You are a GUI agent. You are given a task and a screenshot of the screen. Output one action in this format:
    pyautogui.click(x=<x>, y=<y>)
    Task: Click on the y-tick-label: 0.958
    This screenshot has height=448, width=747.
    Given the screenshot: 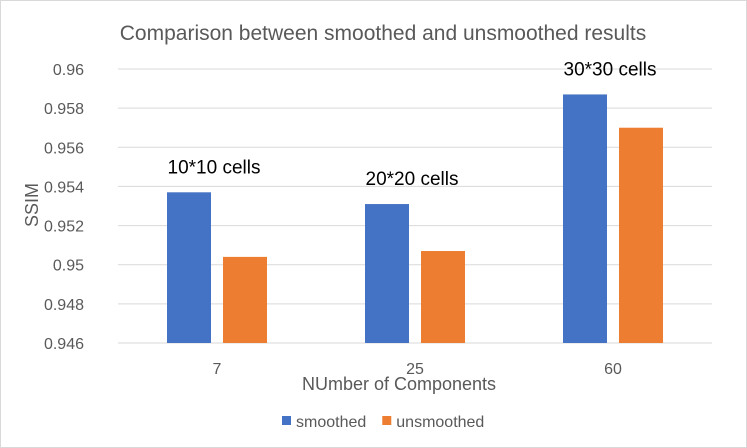 What is the action you would take?
    pyautogui.click(x=64, y=109)
    